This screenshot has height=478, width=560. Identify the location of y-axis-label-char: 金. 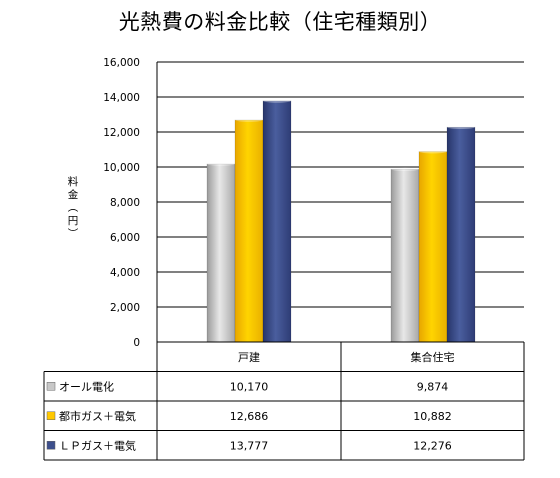
(73, 194).